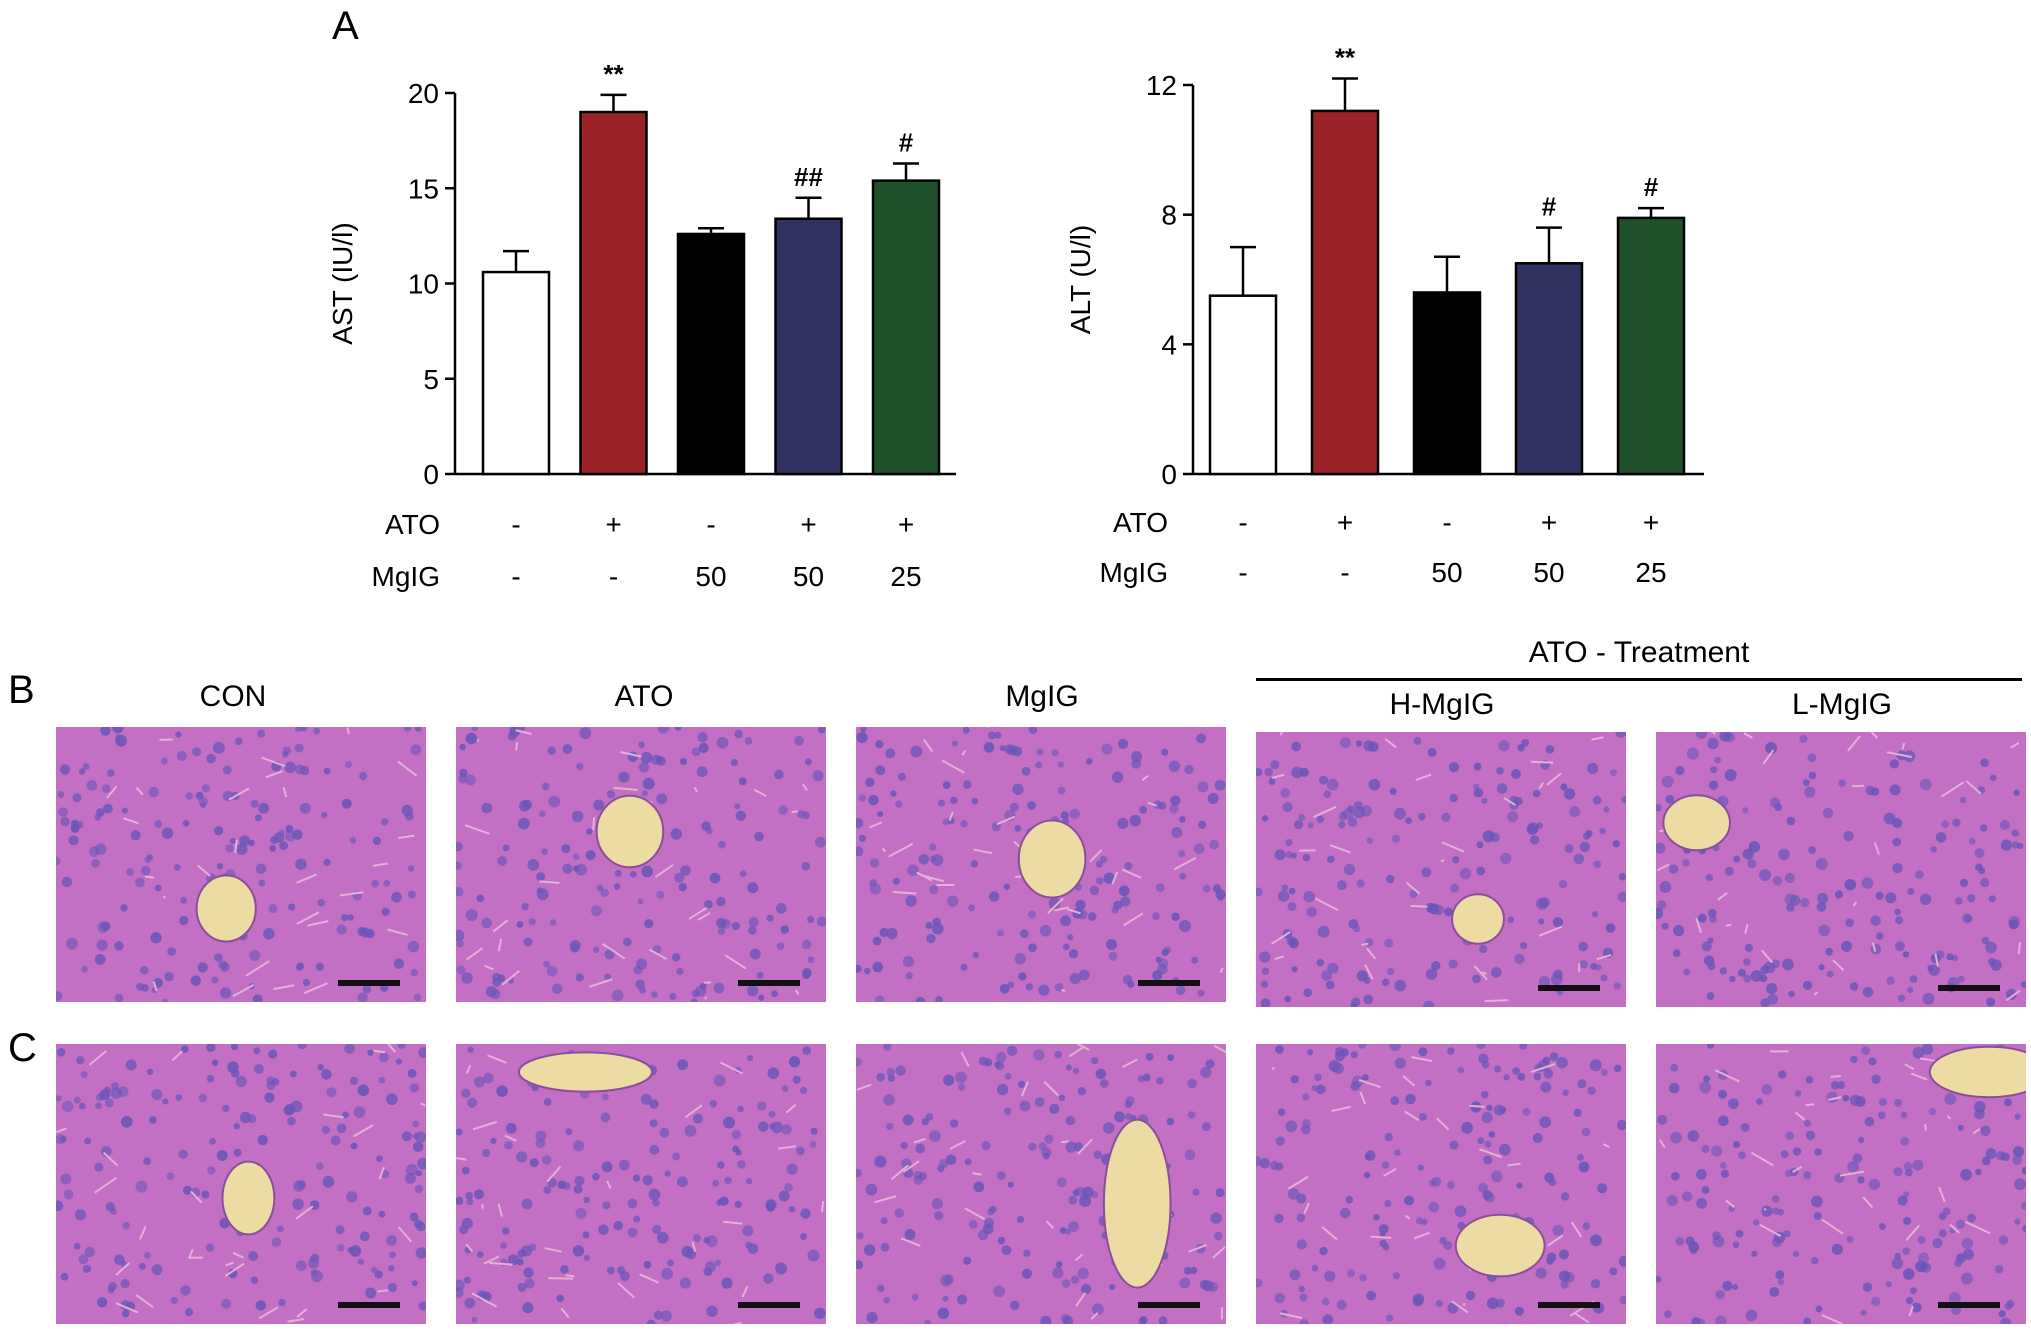  What do you see at coordinates (1169, 1305) in the screenshot?
I see `scale-bar` at bounding box center [1169, 1305].